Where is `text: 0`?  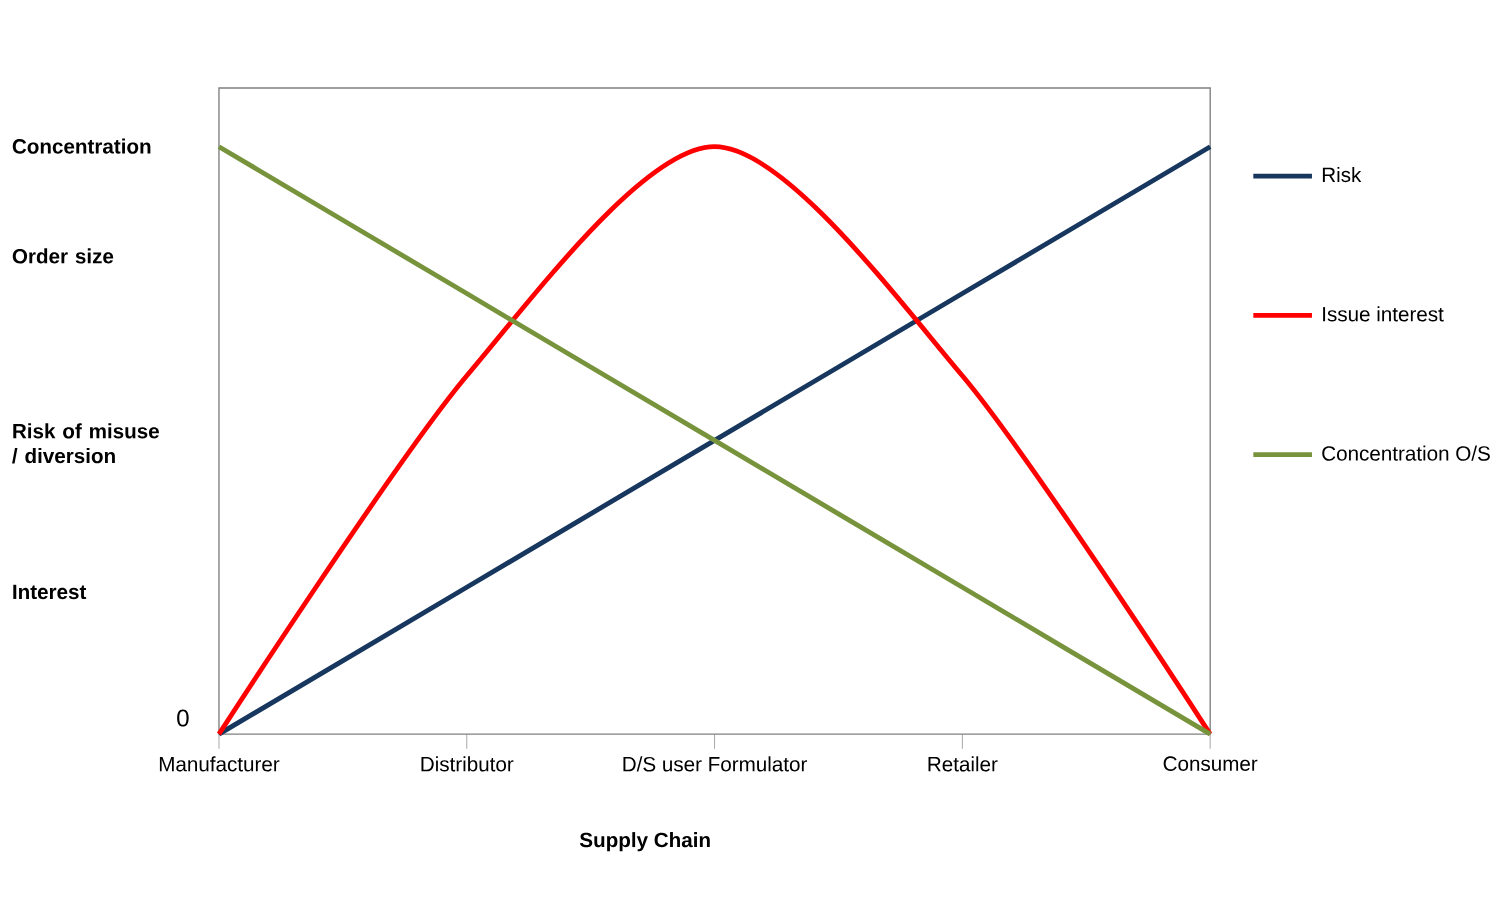
text: 0 is located at coordinates (183, 718).